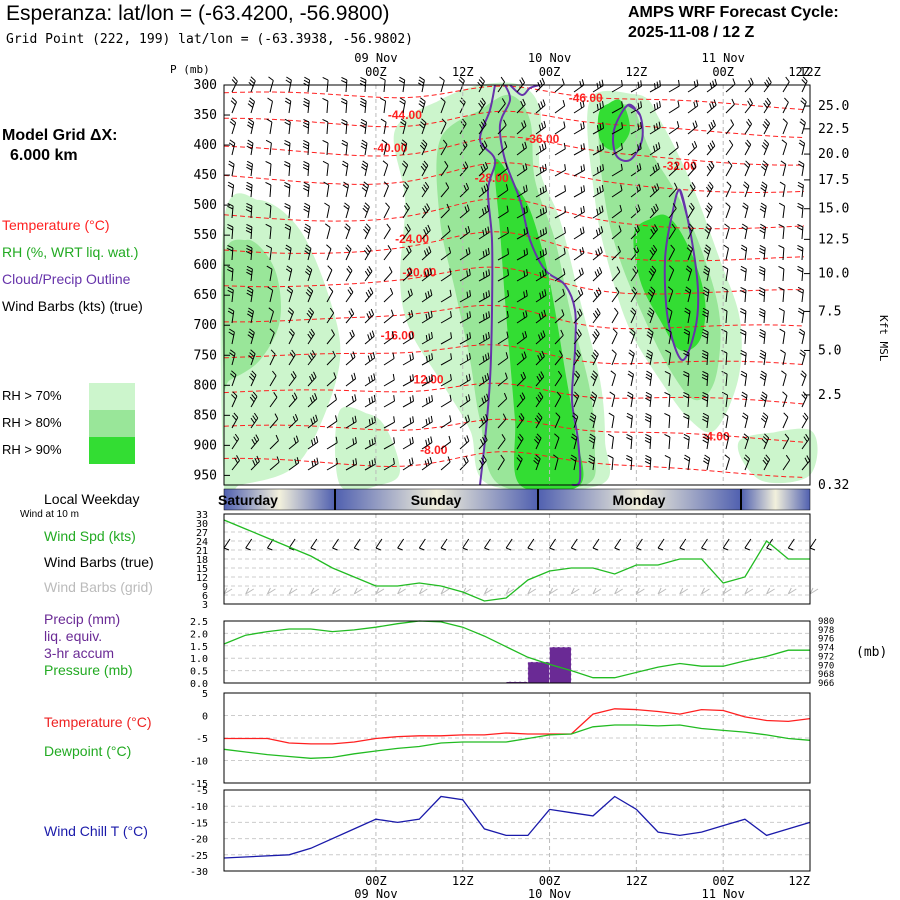 The height and width of the screenshot is (900, 900). Describe the element at coordinates (376, 881) in the screenshot. I see `bottom-hour-label: 00Z` at that location.